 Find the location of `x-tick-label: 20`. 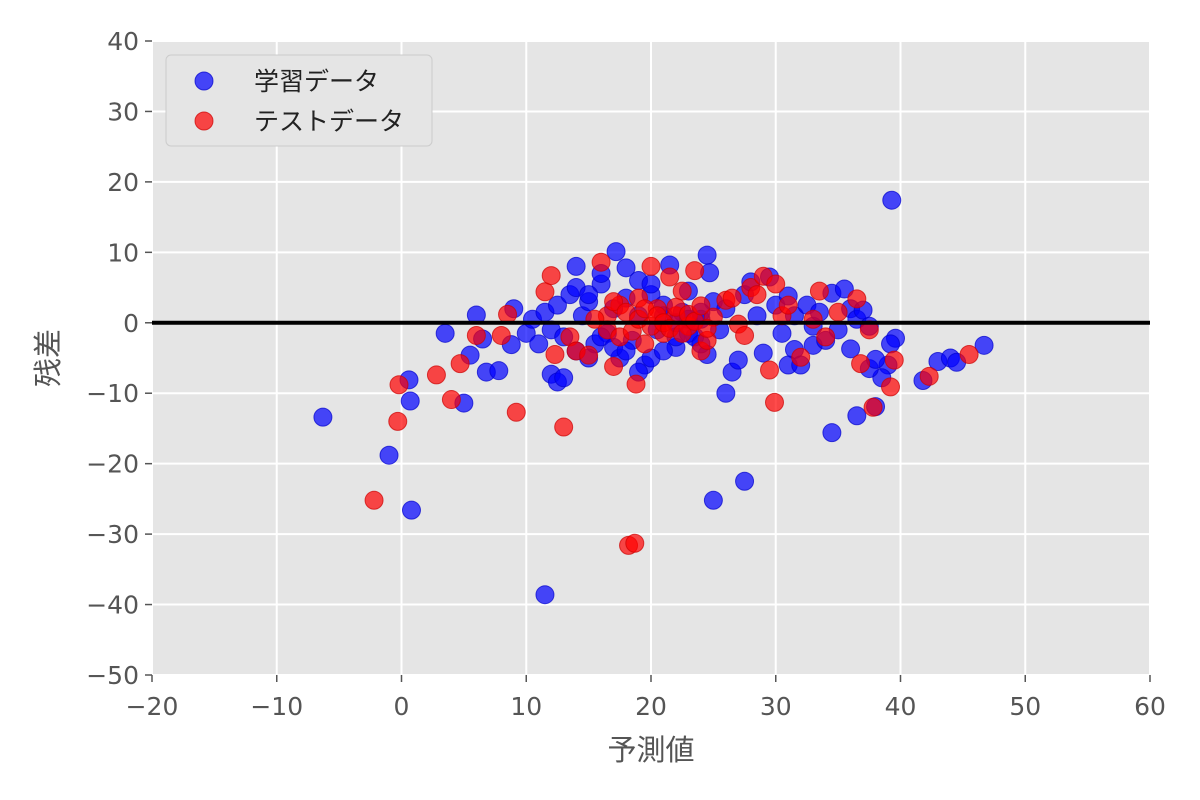

x-tick-label: 20 is located at coordinates (651, 706).